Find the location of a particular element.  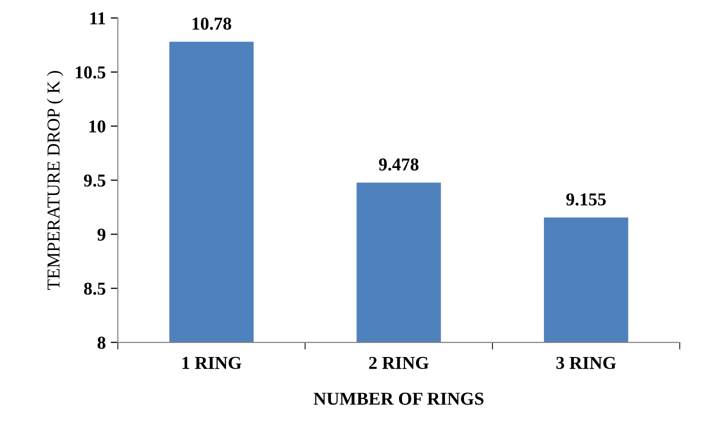

y-axis-title: TEMPERATURE DROP ( K ) is located at coordinates (55, 180).